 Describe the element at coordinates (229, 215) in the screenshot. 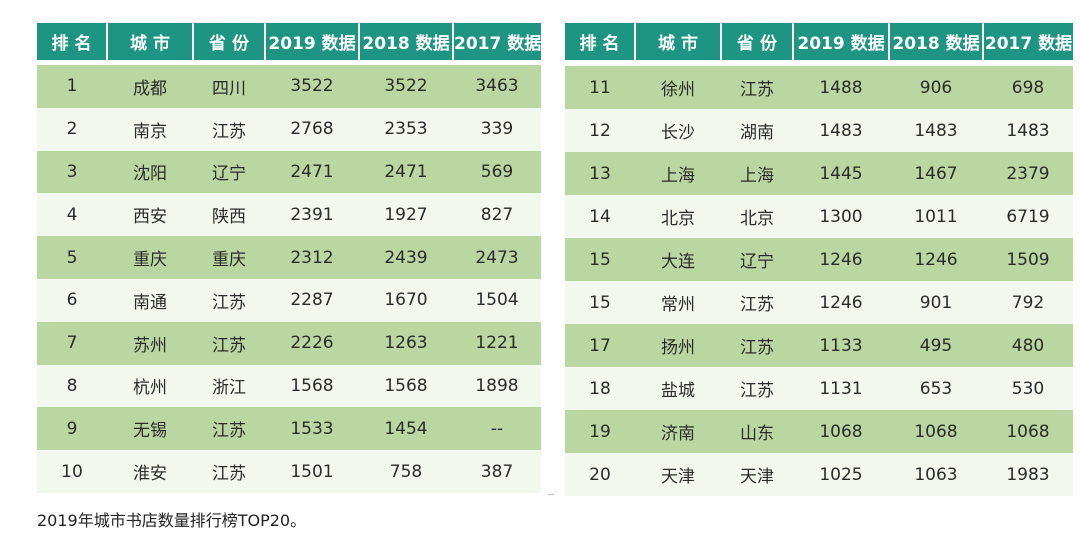

I see `table-cell: 陕西` at that location.